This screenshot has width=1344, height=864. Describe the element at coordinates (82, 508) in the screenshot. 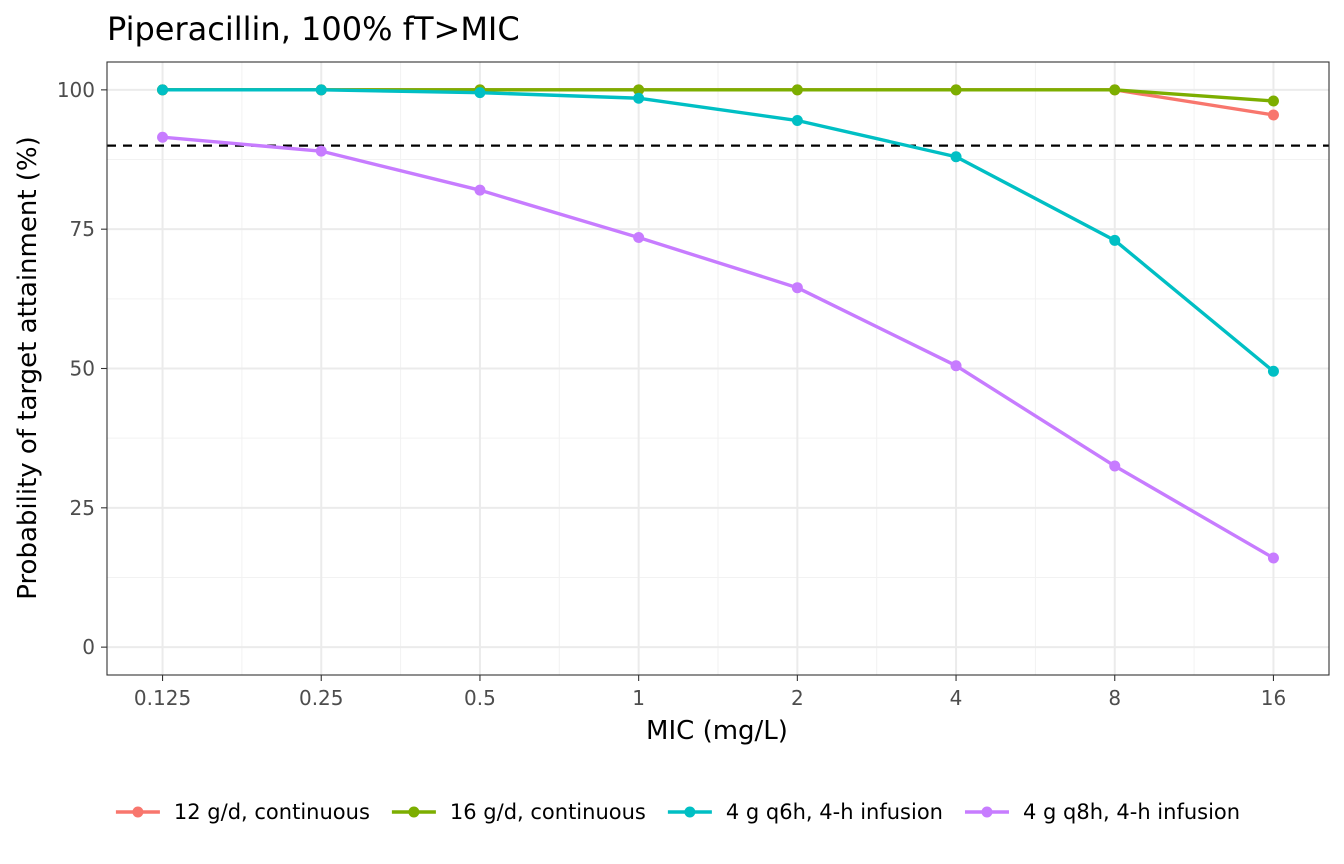

I see `y-tick-label: 25` at that location.